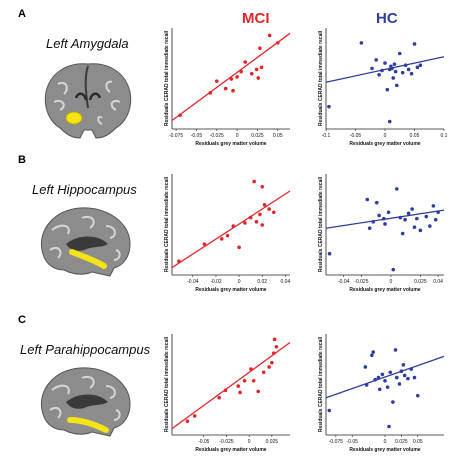 The height and width of the screenshot is (472, 474). Describe the element at coordinates (22, 320) in the screenshot. I see `panel-letter-c: C` at that location.